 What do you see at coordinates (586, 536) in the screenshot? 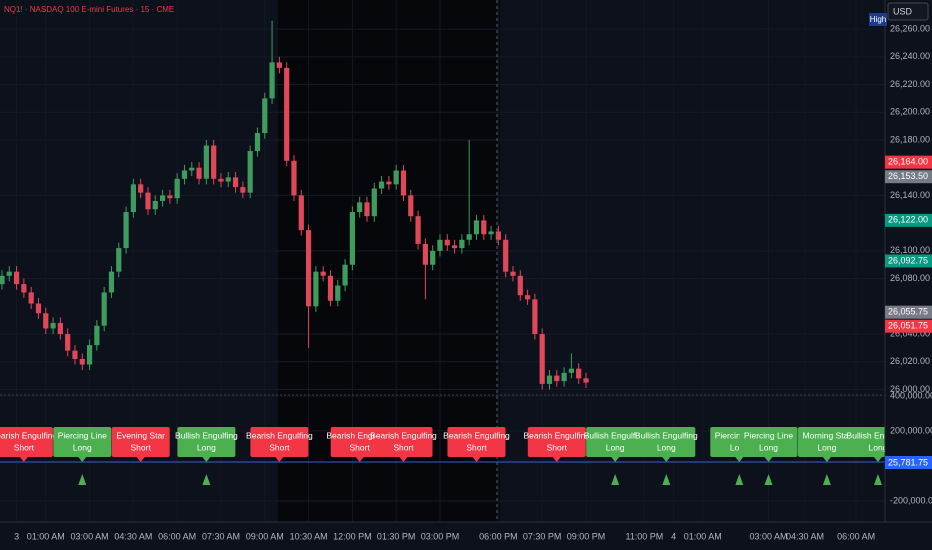
I see `x-tick-label: 09:00 PM` at bounding box center [586, 536].